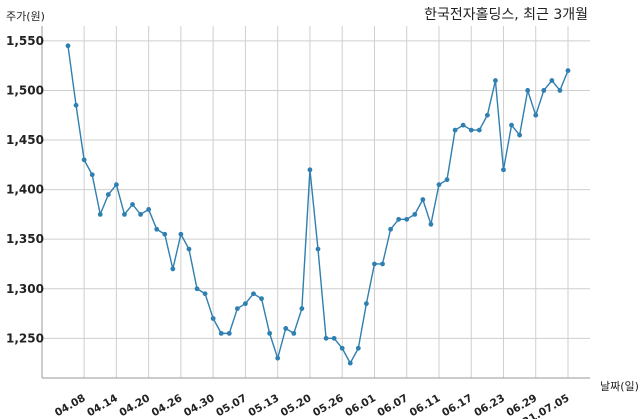  What do you see at coordinates (328, 405) in the screenshot?
I see `x-tick-label: 05.26` at bounding box center [328, 405].